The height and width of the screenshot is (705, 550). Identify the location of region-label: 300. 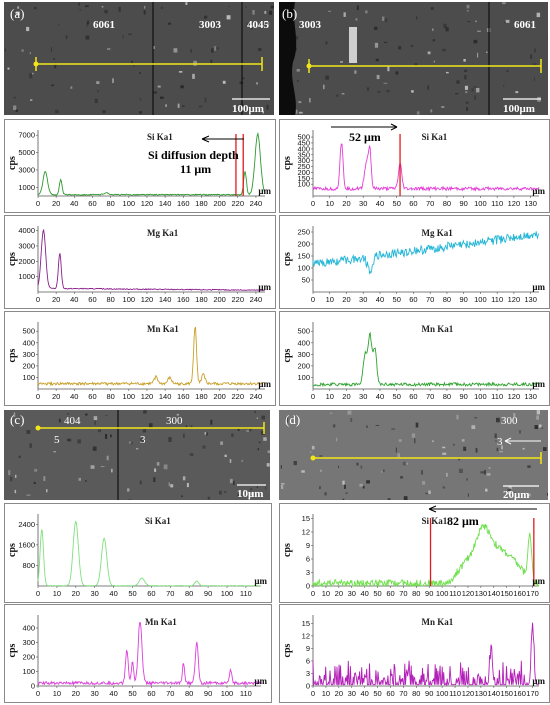
(174, 421).